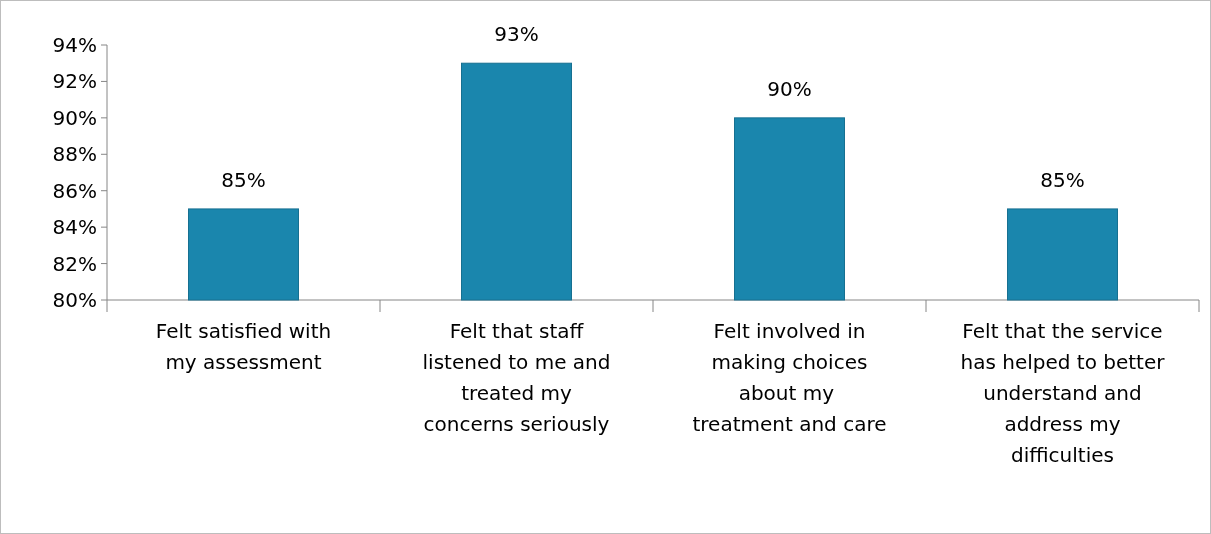 The width and height of the screenshot is (1211, 534). Describe the element at coordinates (789, 377) in the screenshot. I see `x-tick-label: Felt involved in making choices about my treatment and care` at that location.